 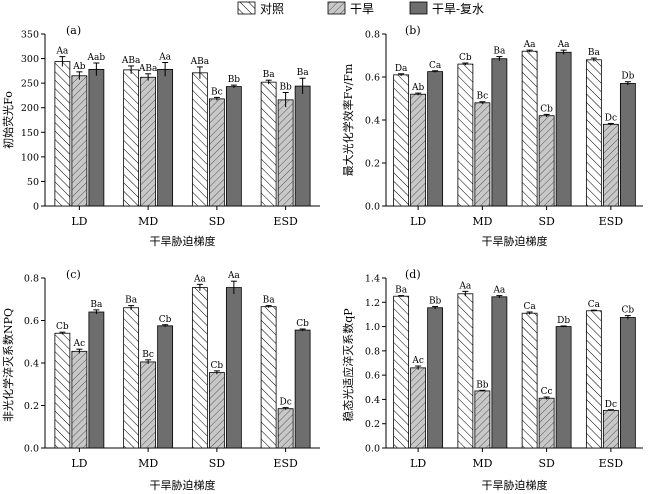 What do you see at coordinates (348, 365) in the screenshot?
I see `y-axis-title: 稳态光适应淬灭系数qP` at bounding box center [348, 365].